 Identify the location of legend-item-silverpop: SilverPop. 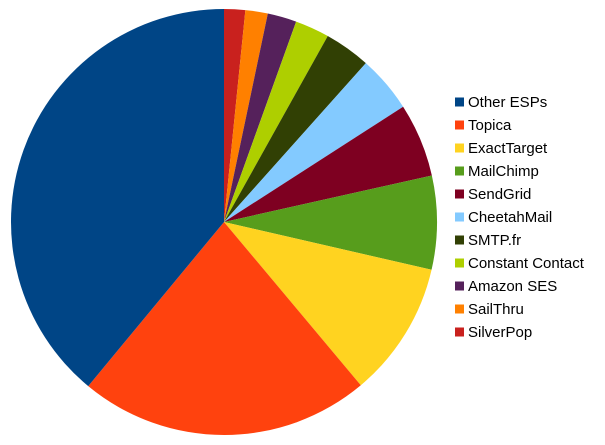
(493, 332).